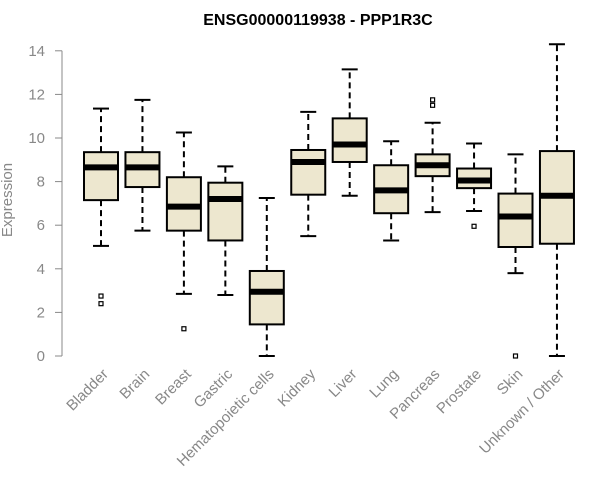 The height and width of the screenshot is (500, 600). What do you see at coordinates (343, 383) in the screenshot?
I see `x-tick-label-liver: Liver` at bounding box center [343, 383].